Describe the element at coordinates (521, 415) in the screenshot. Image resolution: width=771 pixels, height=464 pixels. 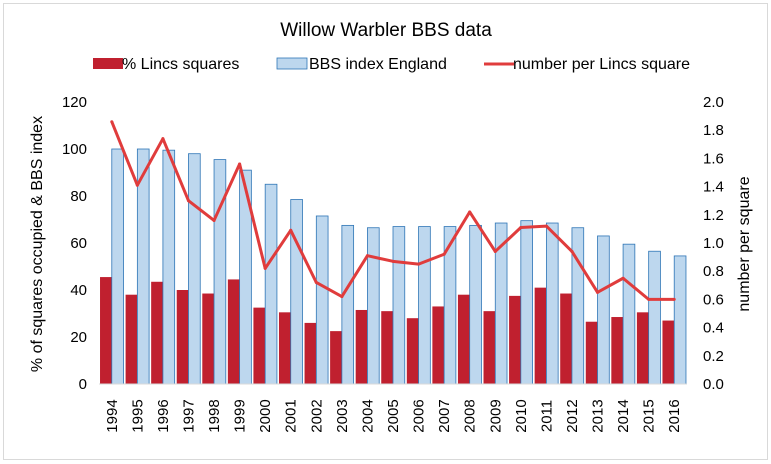
I see `x-tick-label: 2010` at that location.